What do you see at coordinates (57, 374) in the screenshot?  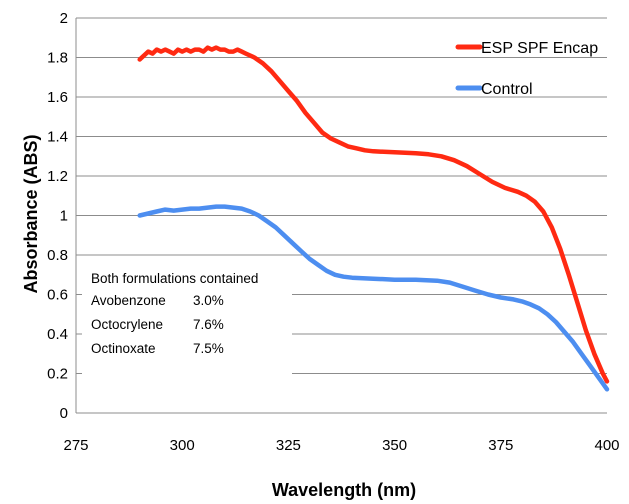 I see `y-tick-label: 0.2` at bounding box center [57, 374].